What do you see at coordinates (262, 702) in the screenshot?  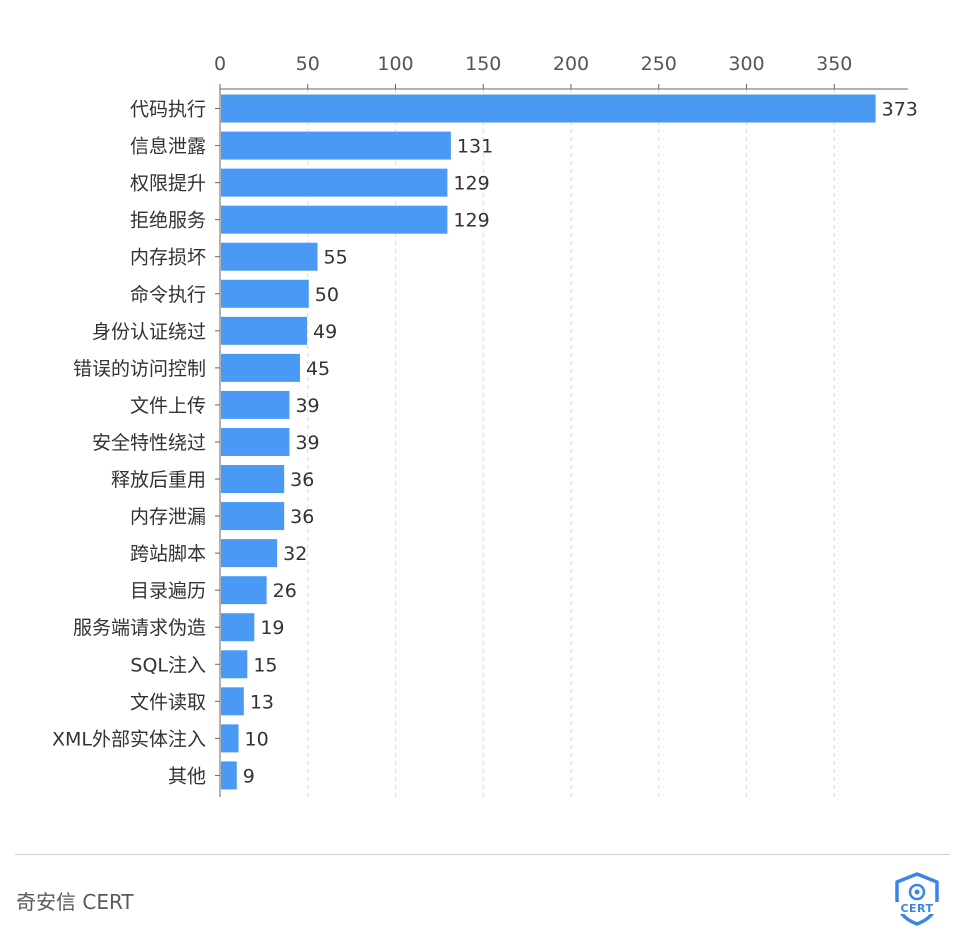 I see `value-label: 13` at bounding box center [262, 702].